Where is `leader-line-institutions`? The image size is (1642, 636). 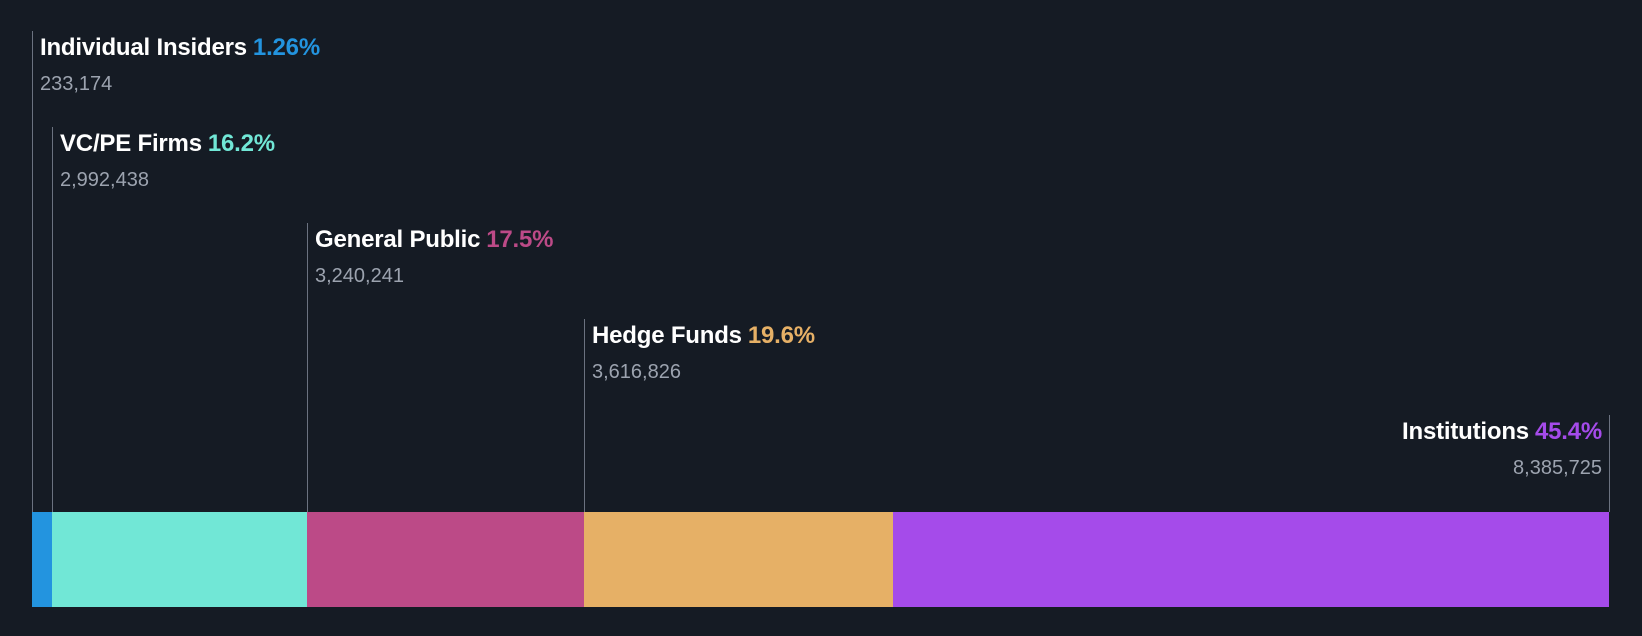
leader-line-institutions is located at coordinates (1609, 463).